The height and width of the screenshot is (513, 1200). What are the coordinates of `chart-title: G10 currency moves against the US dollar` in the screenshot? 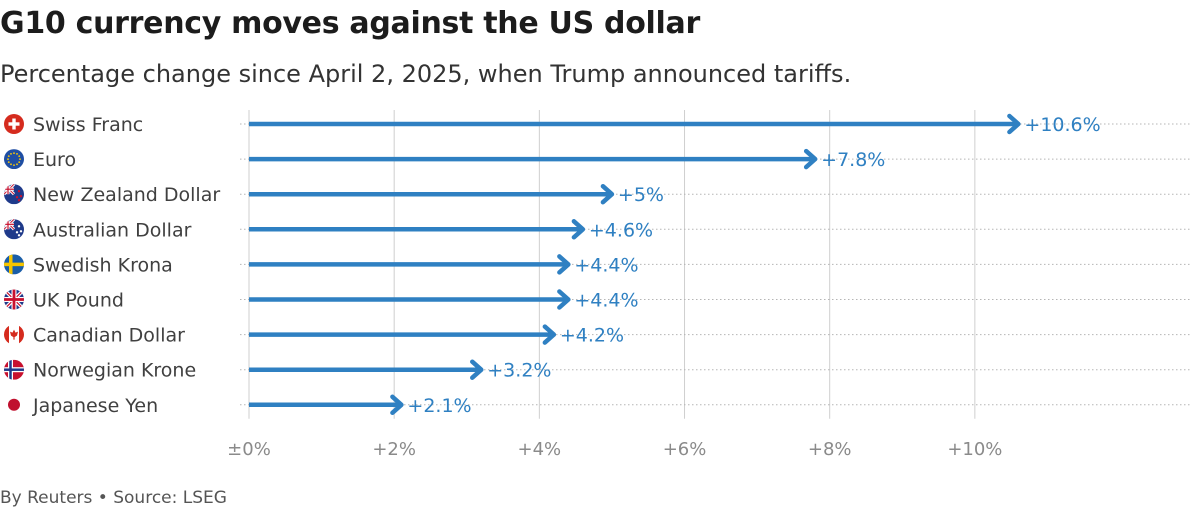 It's located at (350, 23).